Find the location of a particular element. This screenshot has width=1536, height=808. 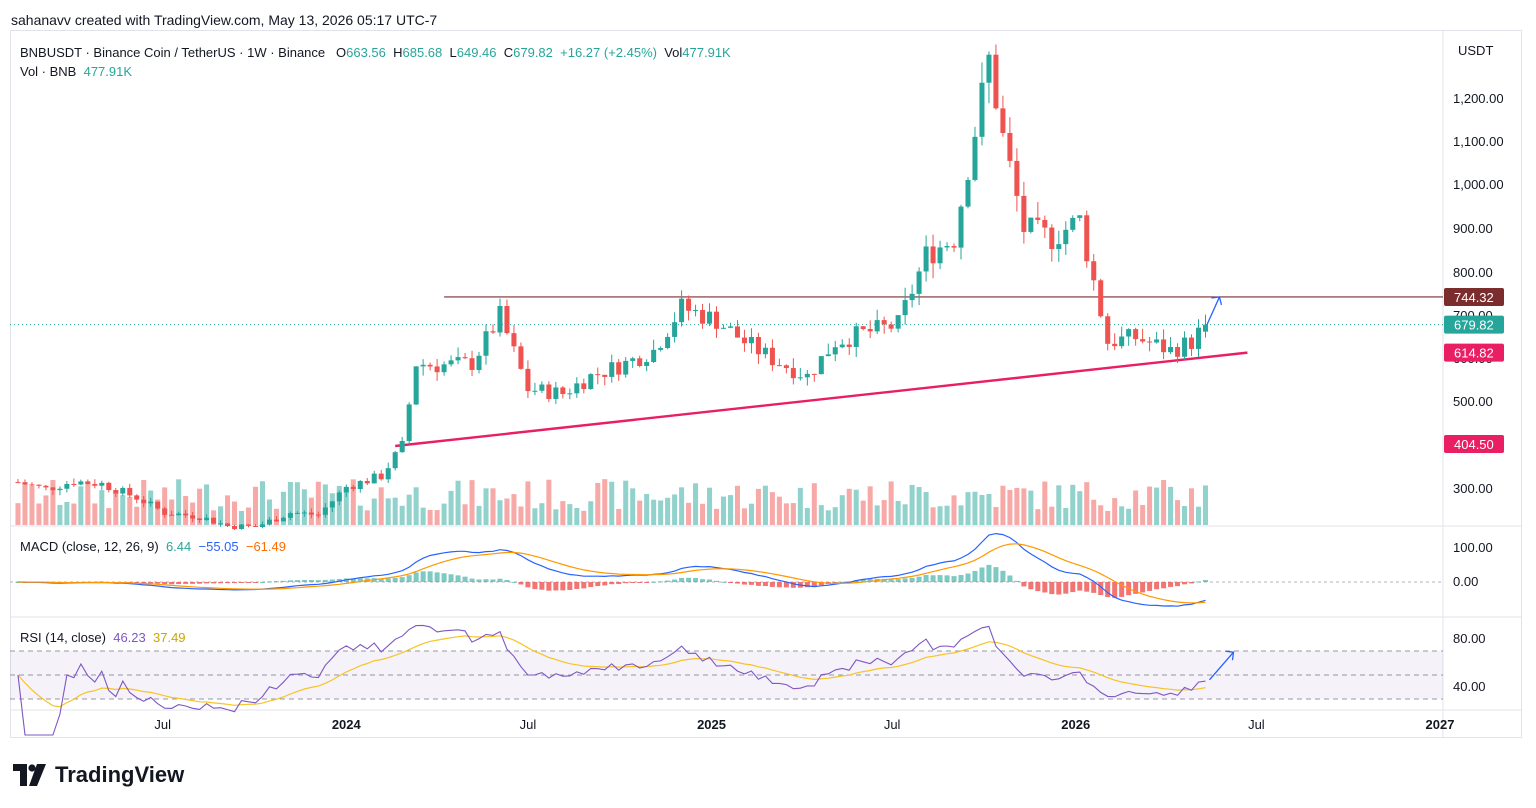

volume-label: Vol · BNB is located at coordinates (48, 71).